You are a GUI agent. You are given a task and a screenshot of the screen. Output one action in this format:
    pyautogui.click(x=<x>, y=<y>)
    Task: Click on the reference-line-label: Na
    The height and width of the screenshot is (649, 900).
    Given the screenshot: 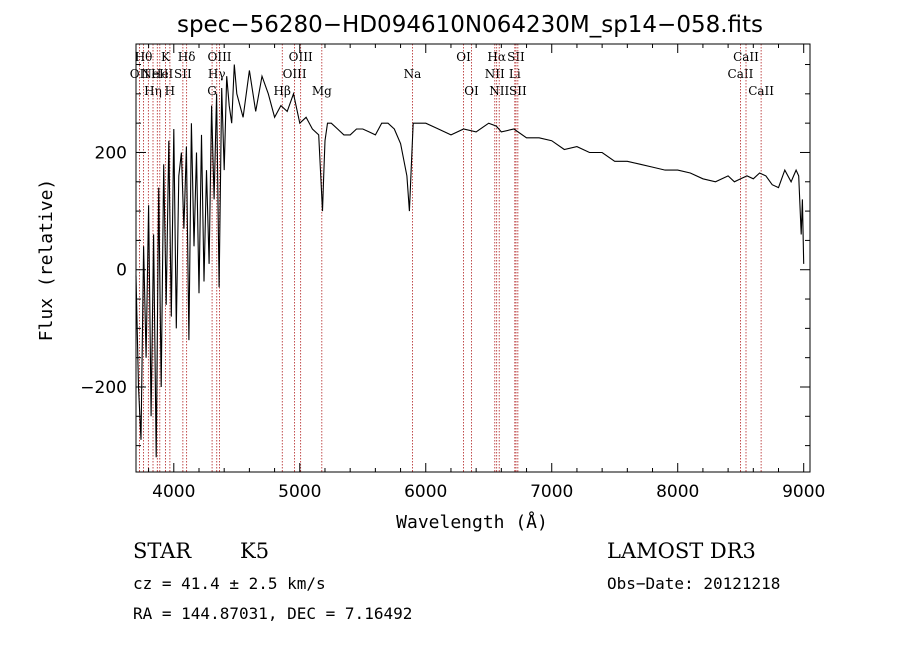 What is the action you would take?
    pyautogui.click(x=413, y=74)
    